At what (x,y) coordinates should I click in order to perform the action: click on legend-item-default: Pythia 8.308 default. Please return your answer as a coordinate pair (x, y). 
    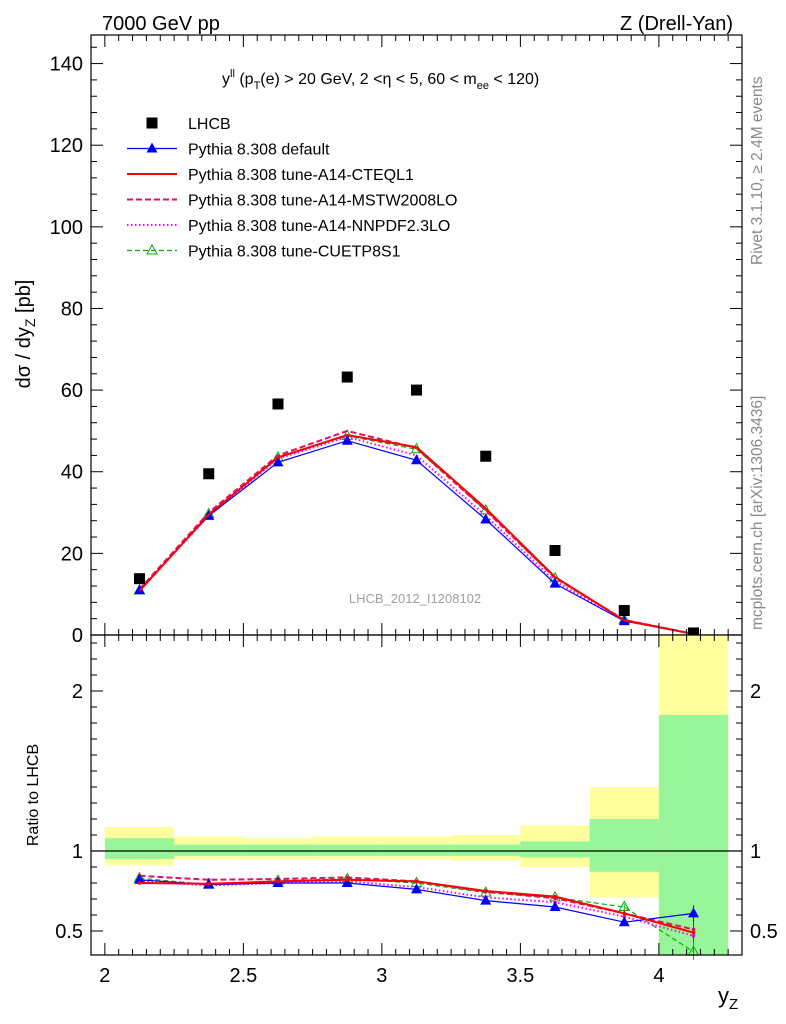
    Looking at the image, I should click on (228, 150).